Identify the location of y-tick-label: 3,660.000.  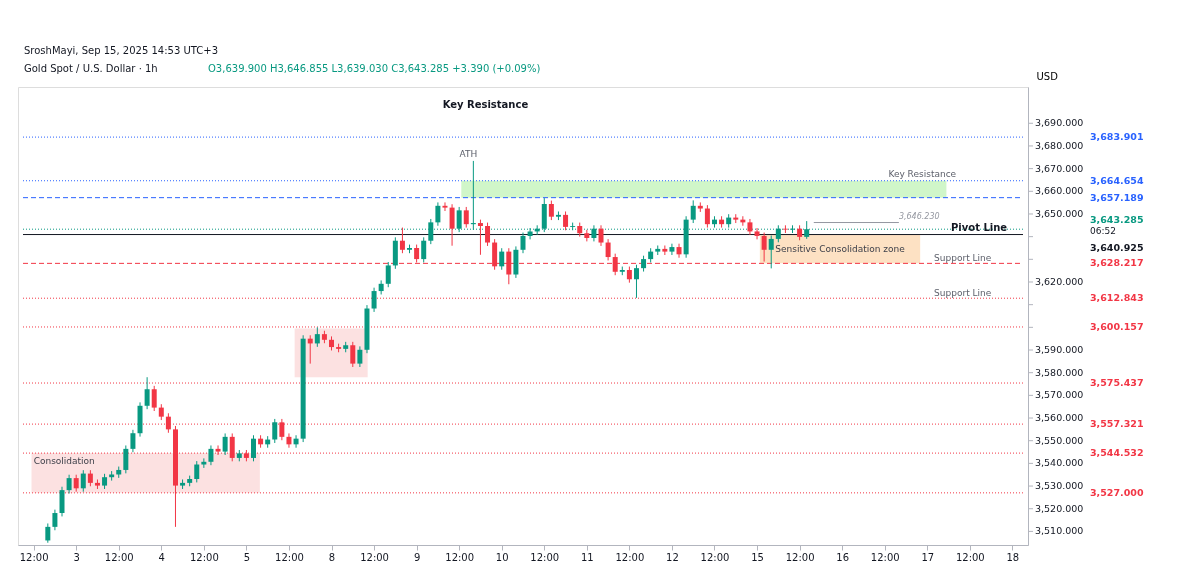
(1059, 191).